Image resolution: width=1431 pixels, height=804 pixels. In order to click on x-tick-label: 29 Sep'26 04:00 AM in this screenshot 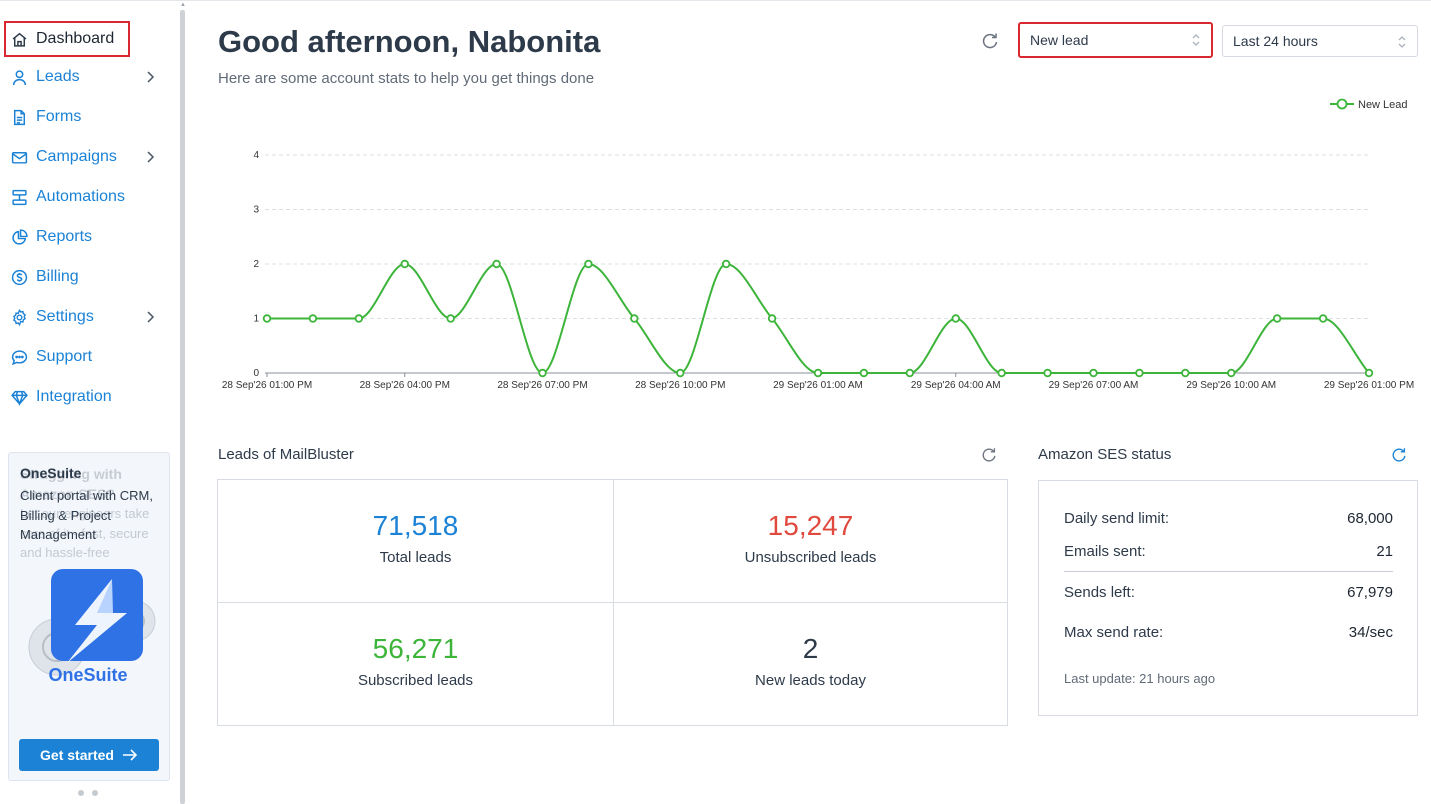, I will do `click(956, 385)`.